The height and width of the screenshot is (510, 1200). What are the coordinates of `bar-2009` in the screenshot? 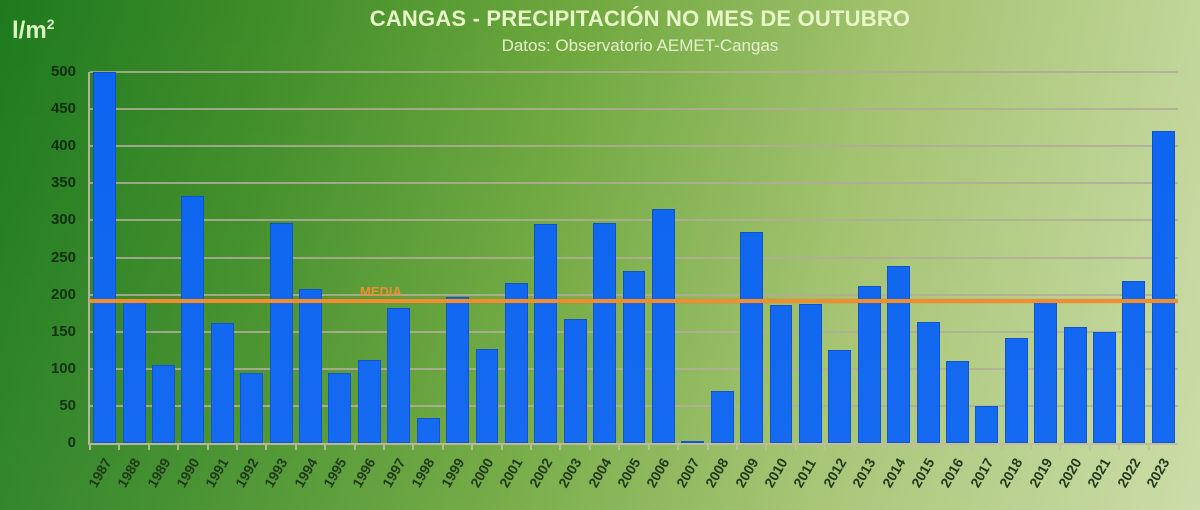 It's located at (752, 337).